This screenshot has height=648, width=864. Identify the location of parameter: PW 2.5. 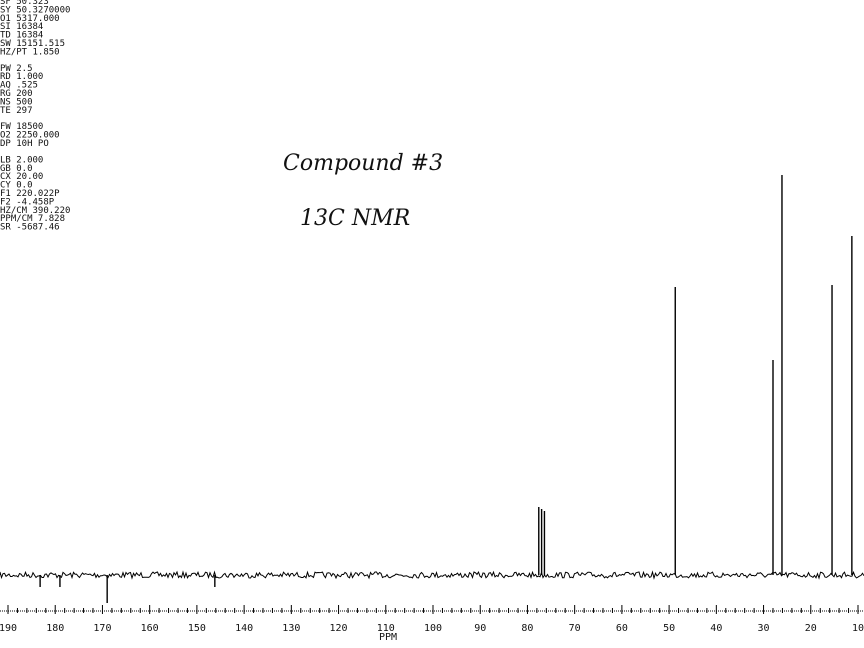
(16, 69).